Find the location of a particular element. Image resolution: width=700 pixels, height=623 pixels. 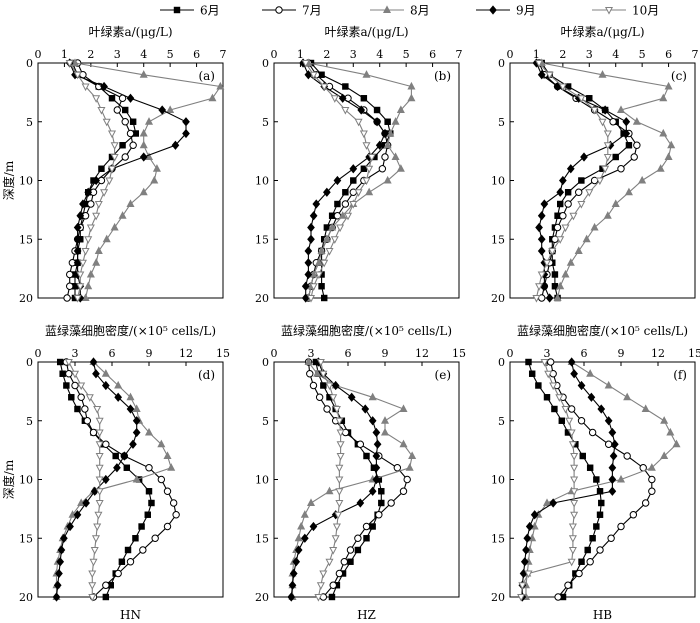

series-9月 is located at coordinates (568, 479).